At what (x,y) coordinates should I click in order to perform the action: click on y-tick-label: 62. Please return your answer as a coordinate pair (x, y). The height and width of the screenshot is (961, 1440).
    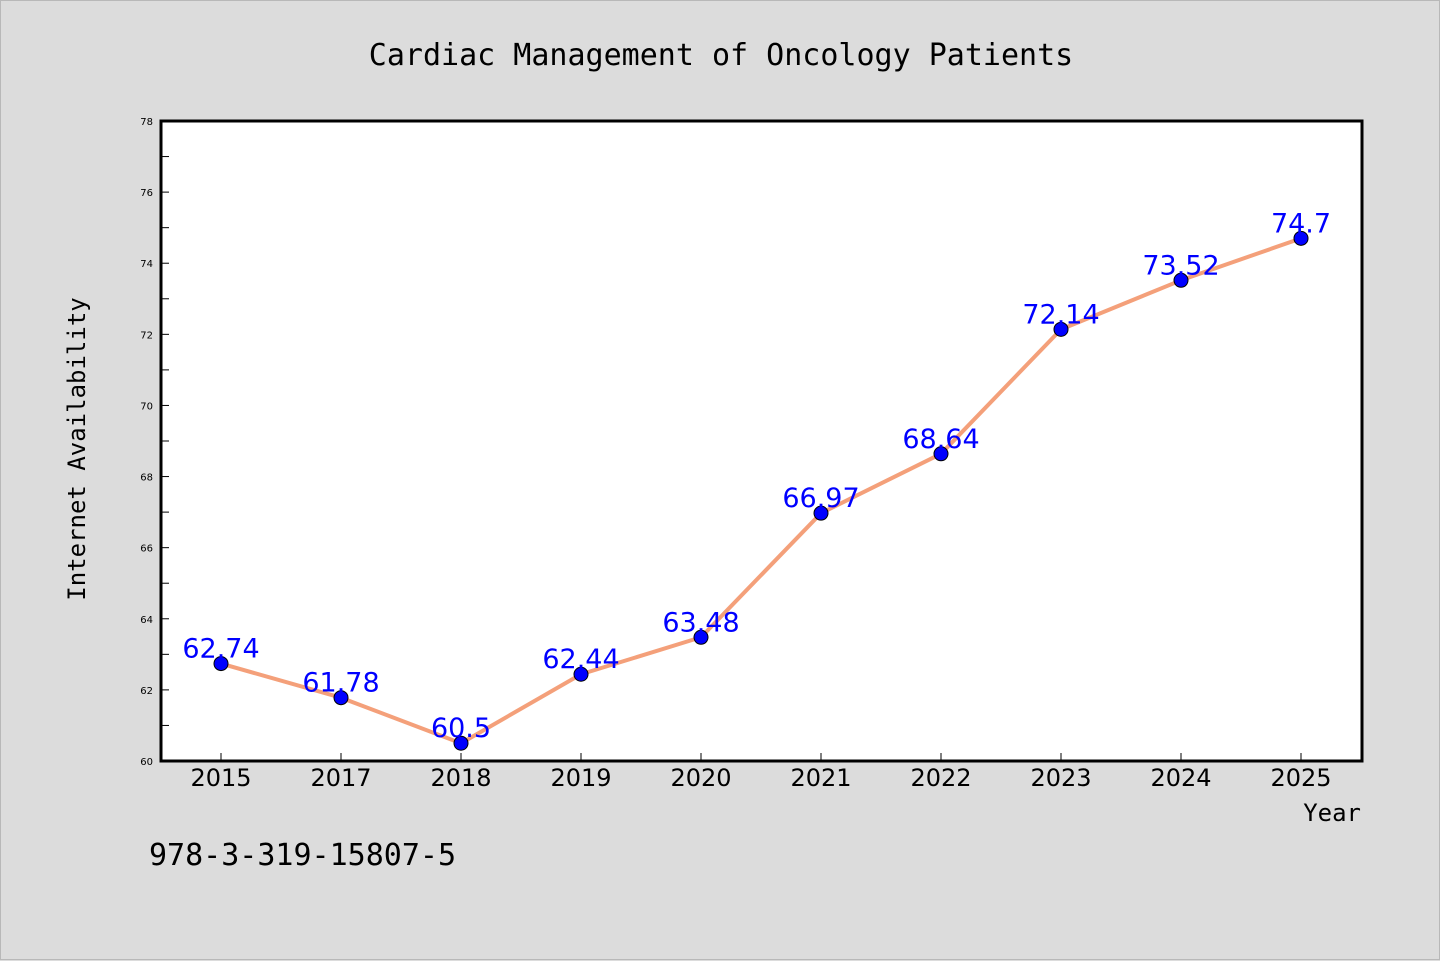
    Looking at the image, I should click on (146, 691).